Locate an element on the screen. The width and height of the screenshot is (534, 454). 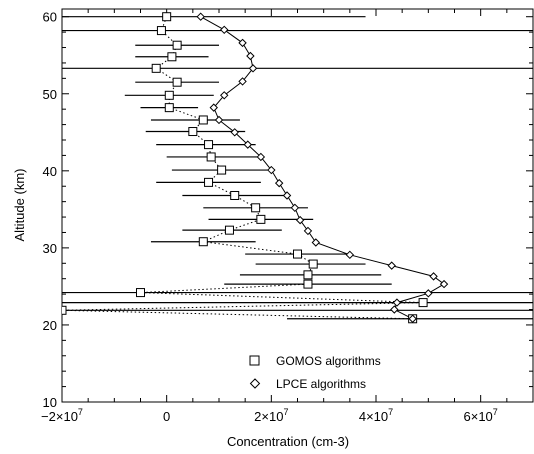
legend-label-lpce: LPCE algorithms is located at coordinates (321, 384).